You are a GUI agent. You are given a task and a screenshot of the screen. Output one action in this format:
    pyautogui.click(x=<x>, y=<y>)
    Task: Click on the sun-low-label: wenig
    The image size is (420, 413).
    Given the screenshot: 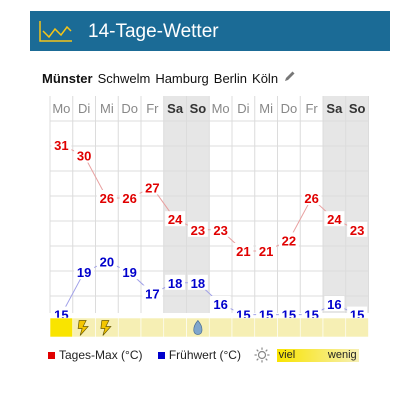 What is the action you would take?
    pyautogui.click(x=342, y=354)
    